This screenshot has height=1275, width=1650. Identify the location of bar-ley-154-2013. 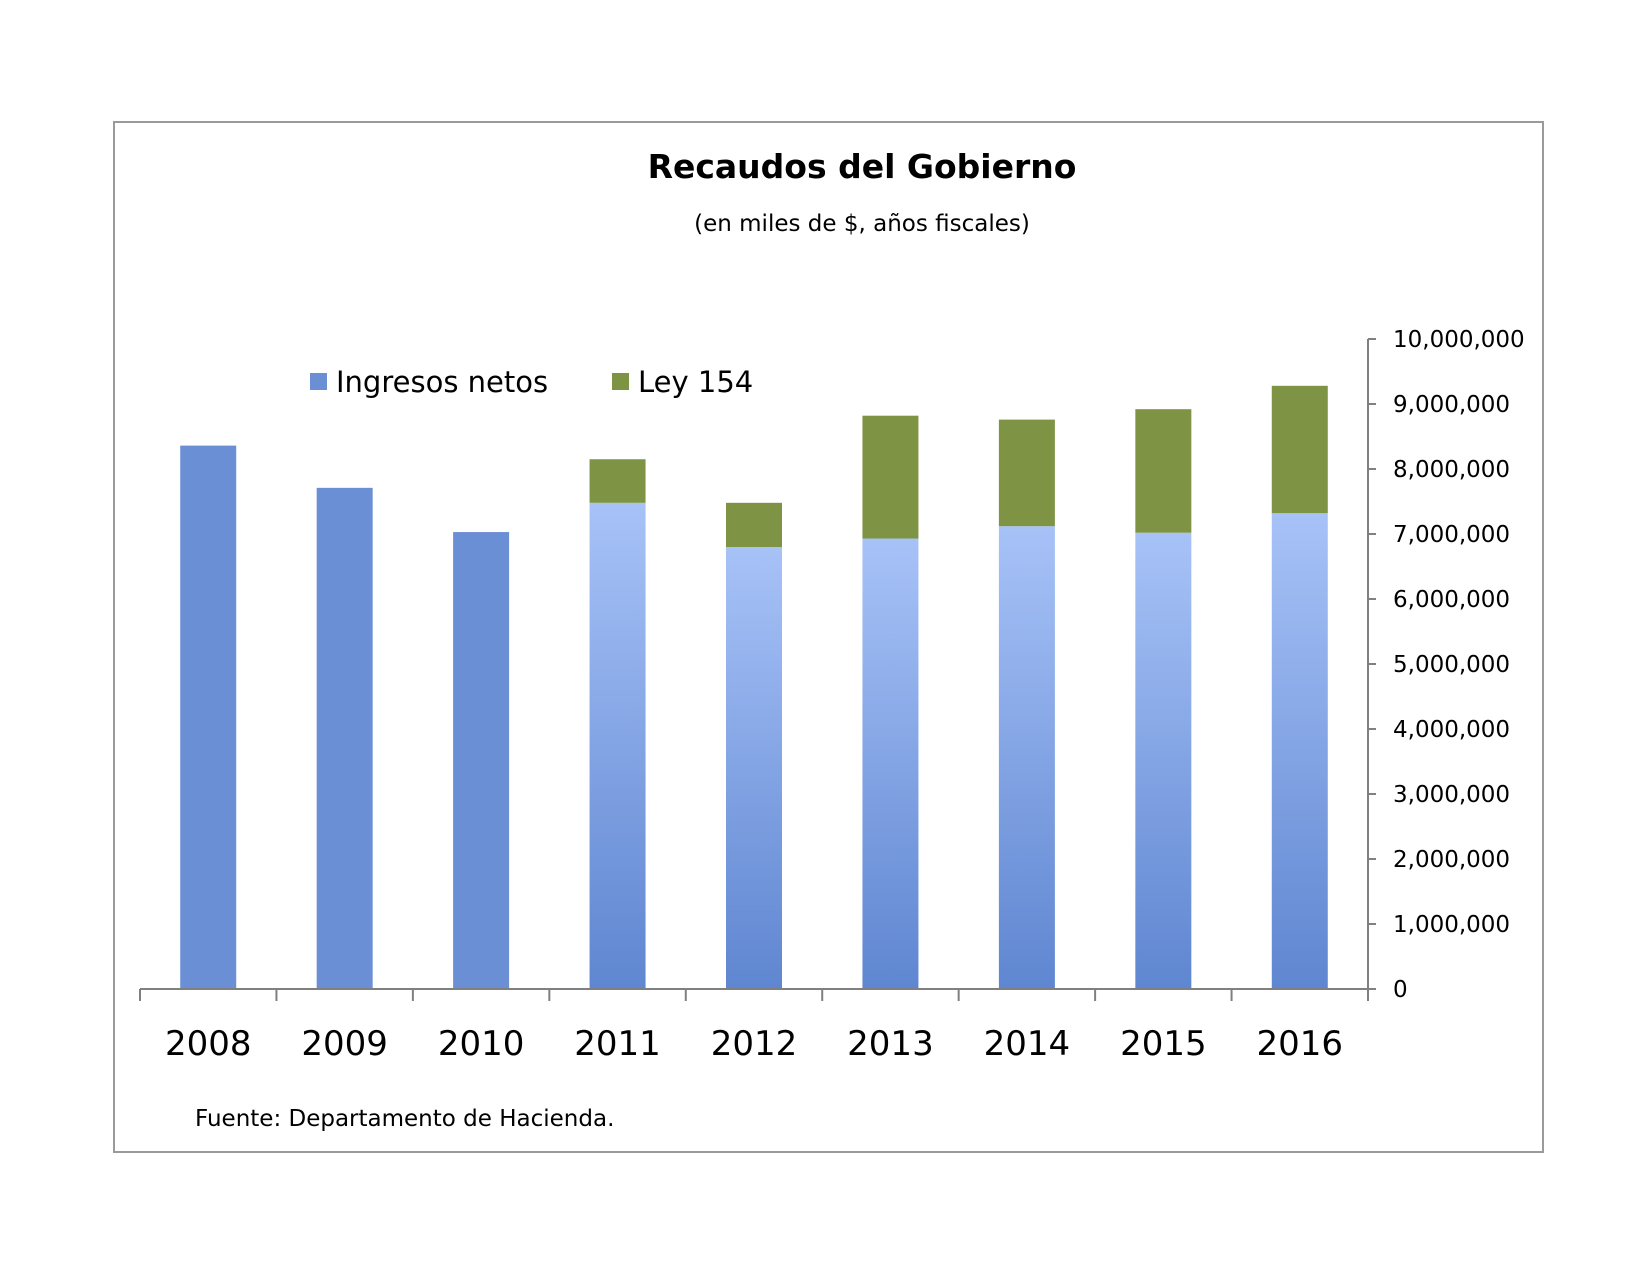
(890, 477).